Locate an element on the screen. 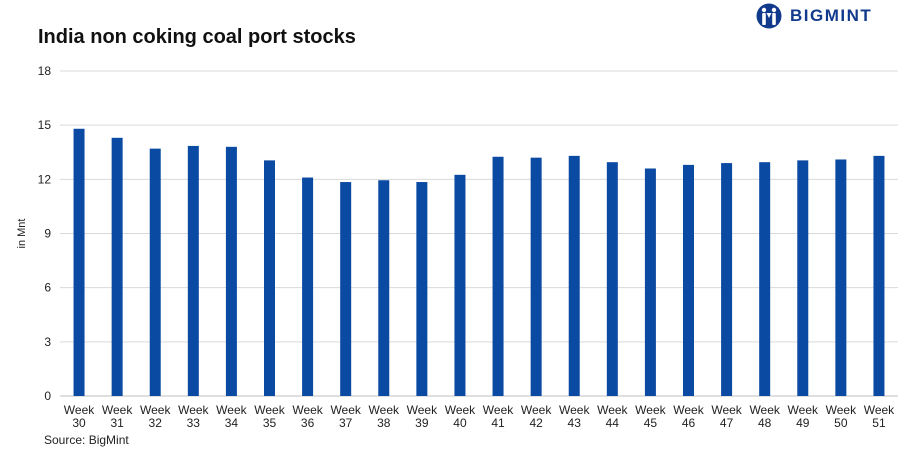 The image size is (907, 453). x-tick-label: Week 46 is located at coordinates (688, 416).